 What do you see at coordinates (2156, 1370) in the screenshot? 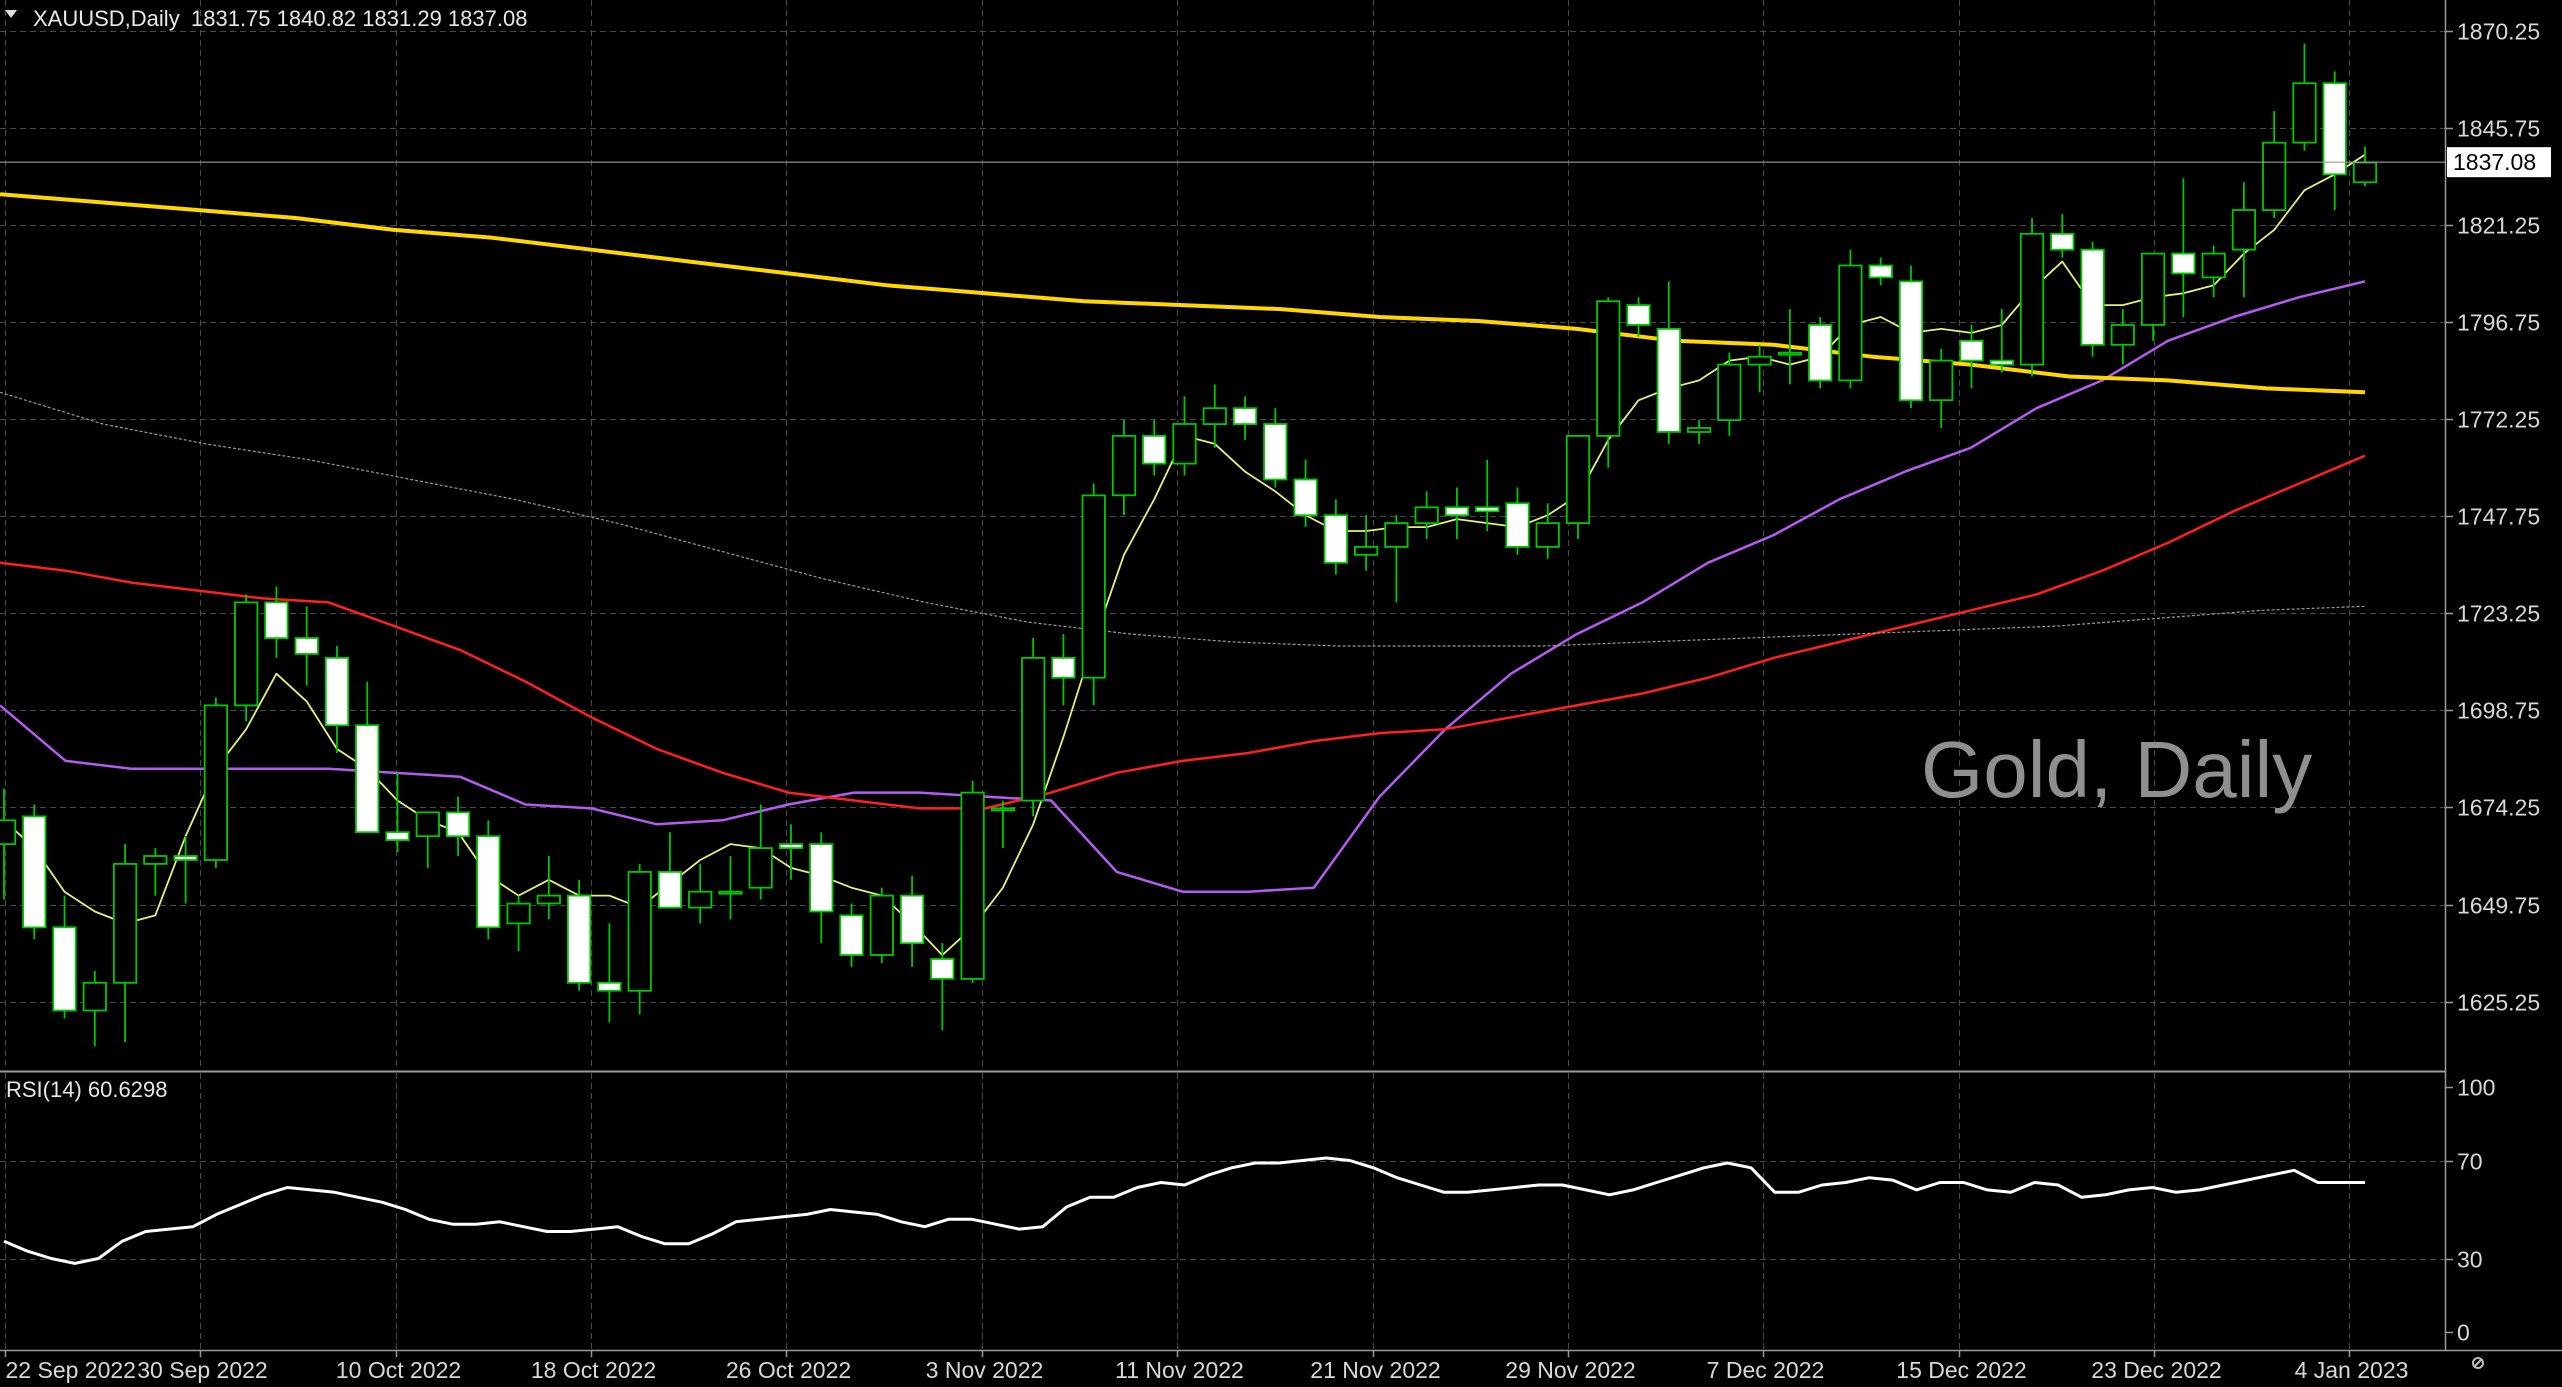
I see `time-axis-label: 23 Dec 2022` at bounding box center [2156, 1370].